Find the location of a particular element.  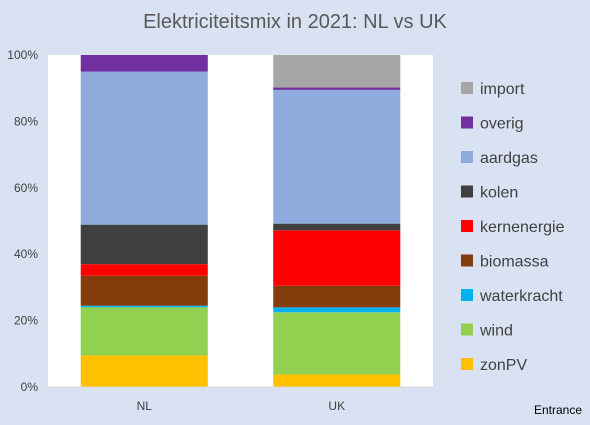

legend-label: import is located at coordinates (502, 89).